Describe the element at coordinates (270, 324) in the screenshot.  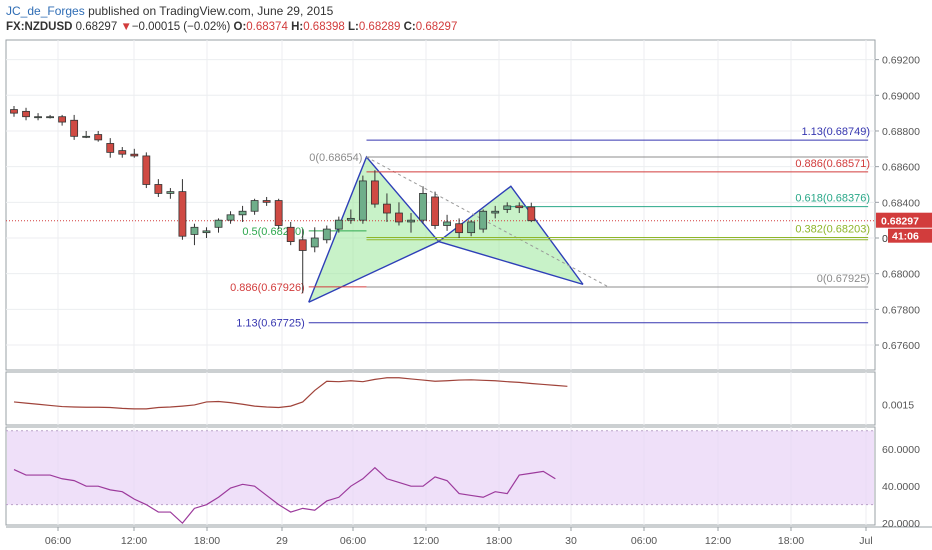
I see `fib-label: 1.13(0.67725)` at that location.